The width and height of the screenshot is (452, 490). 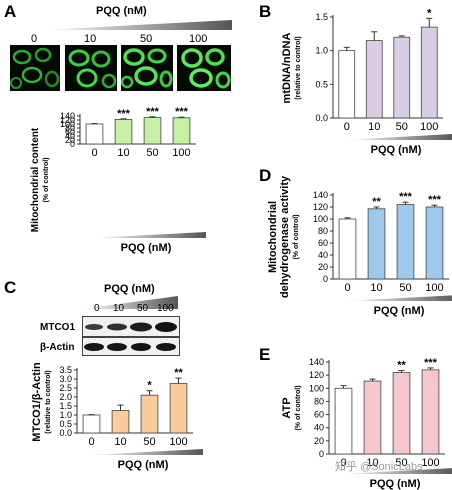 What do you see at coordinates (129, 289) in the screenshot?
I see `blot-header: PQQ (nM)` at bounding box center [129, 289].